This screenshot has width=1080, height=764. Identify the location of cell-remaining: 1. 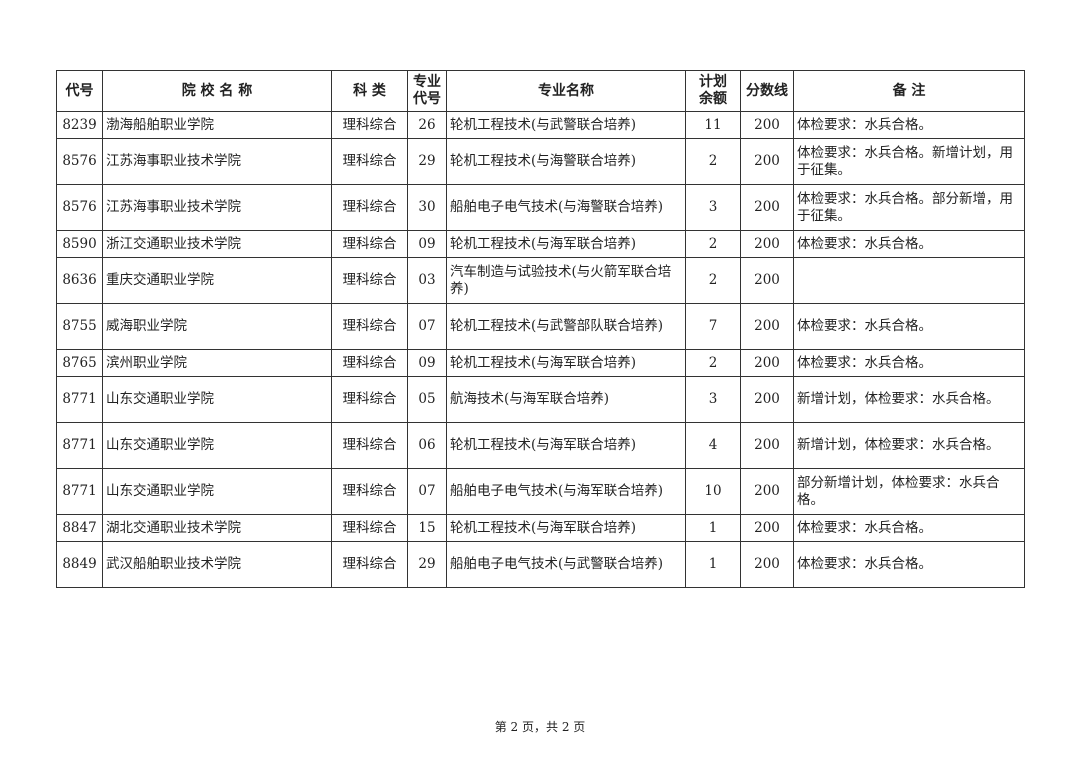
(713, 564).